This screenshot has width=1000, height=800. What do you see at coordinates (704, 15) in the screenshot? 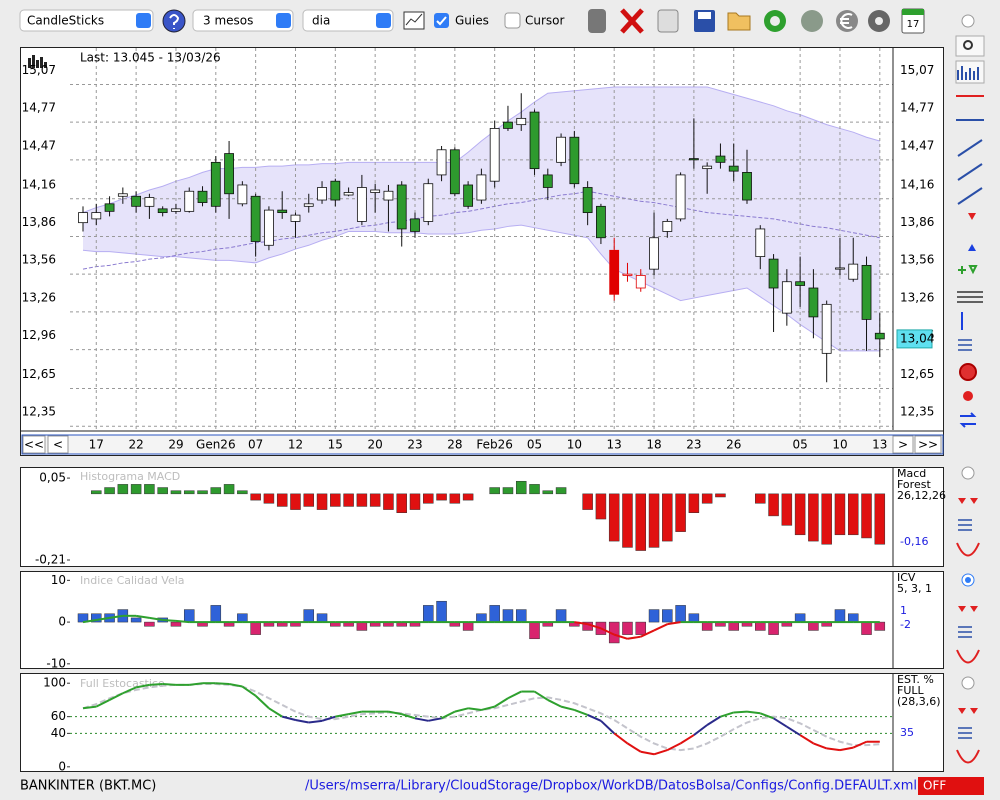
I see `save-icon-label` at bounding box center [704, 15].